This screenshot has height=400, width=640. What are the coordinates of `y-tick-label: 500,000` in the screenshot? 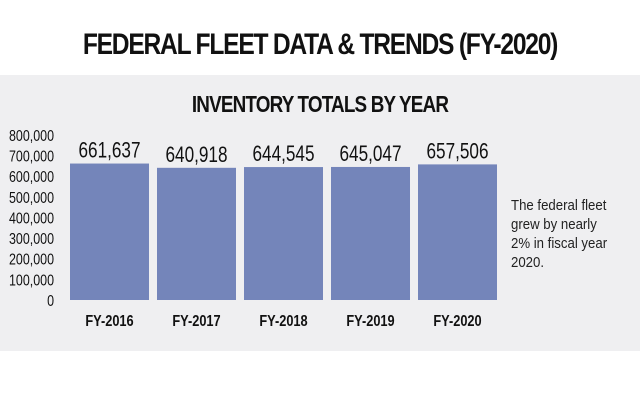 It's located at (31, 198).